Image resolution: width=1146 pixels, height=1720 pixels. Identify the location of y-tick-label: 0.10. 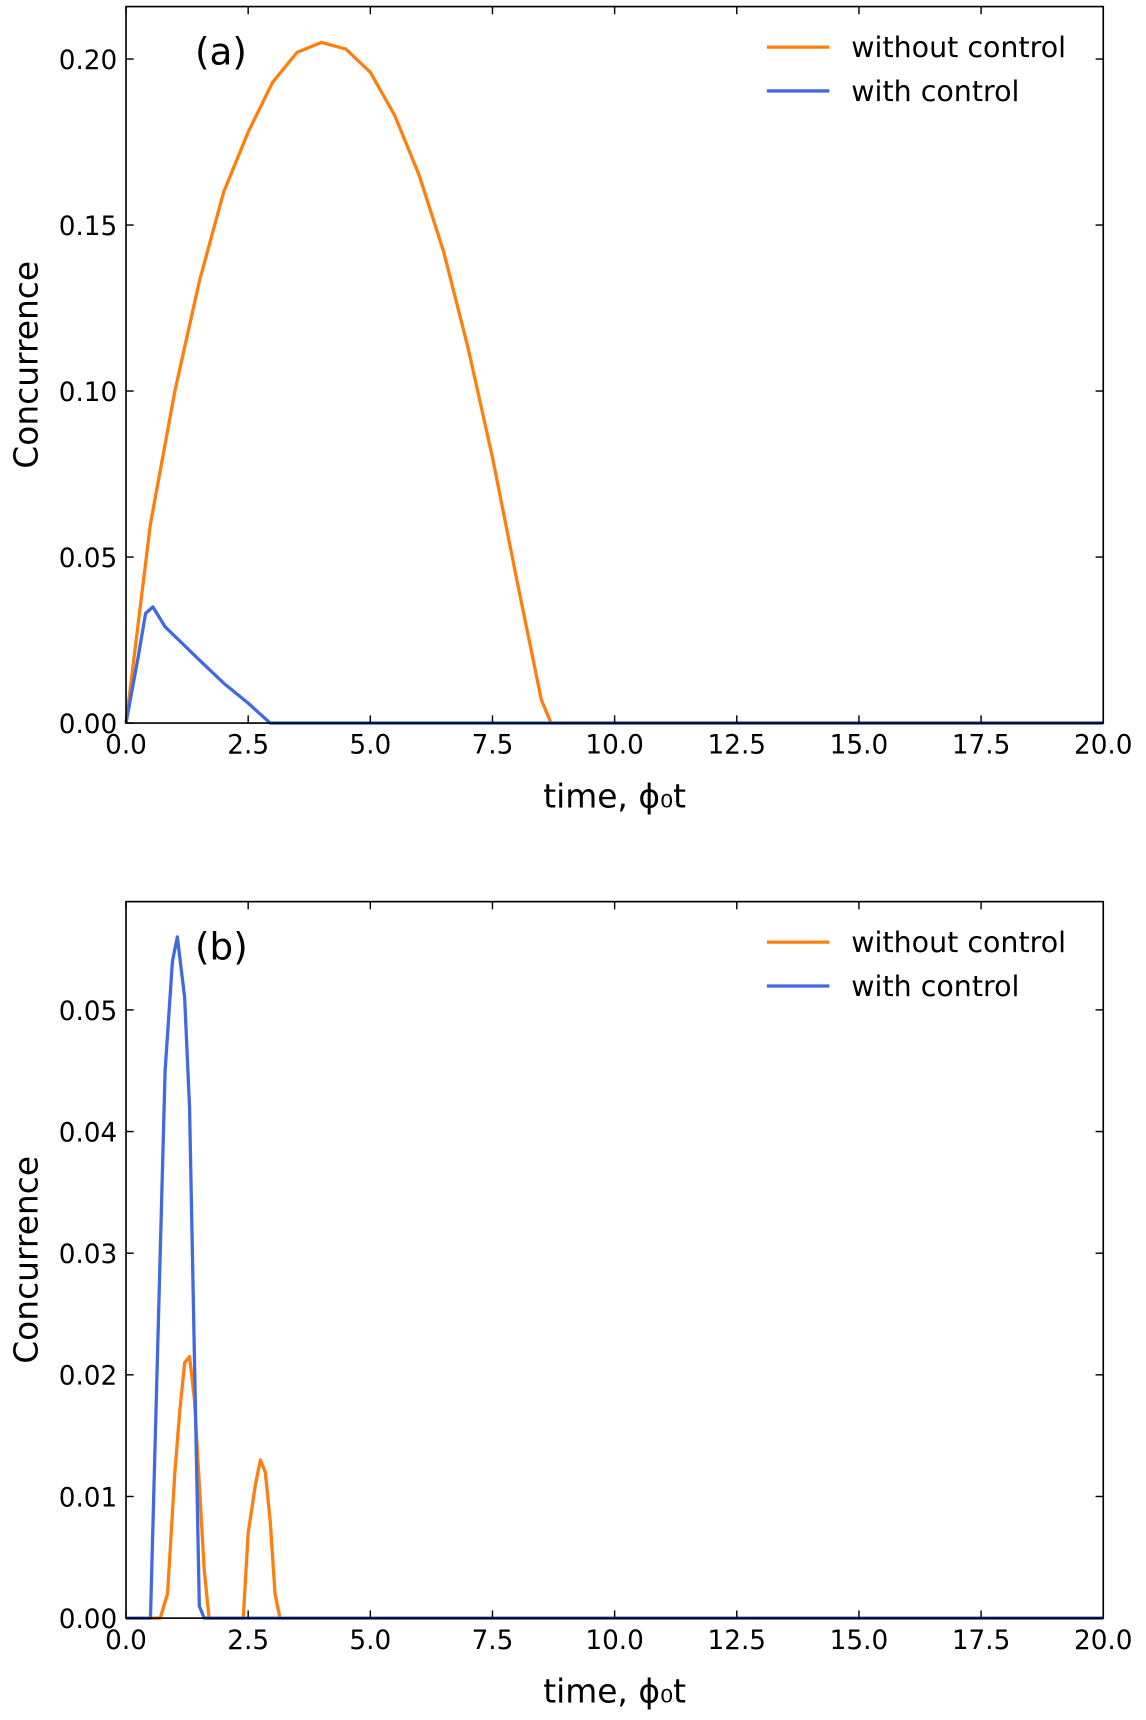
(88, 393).